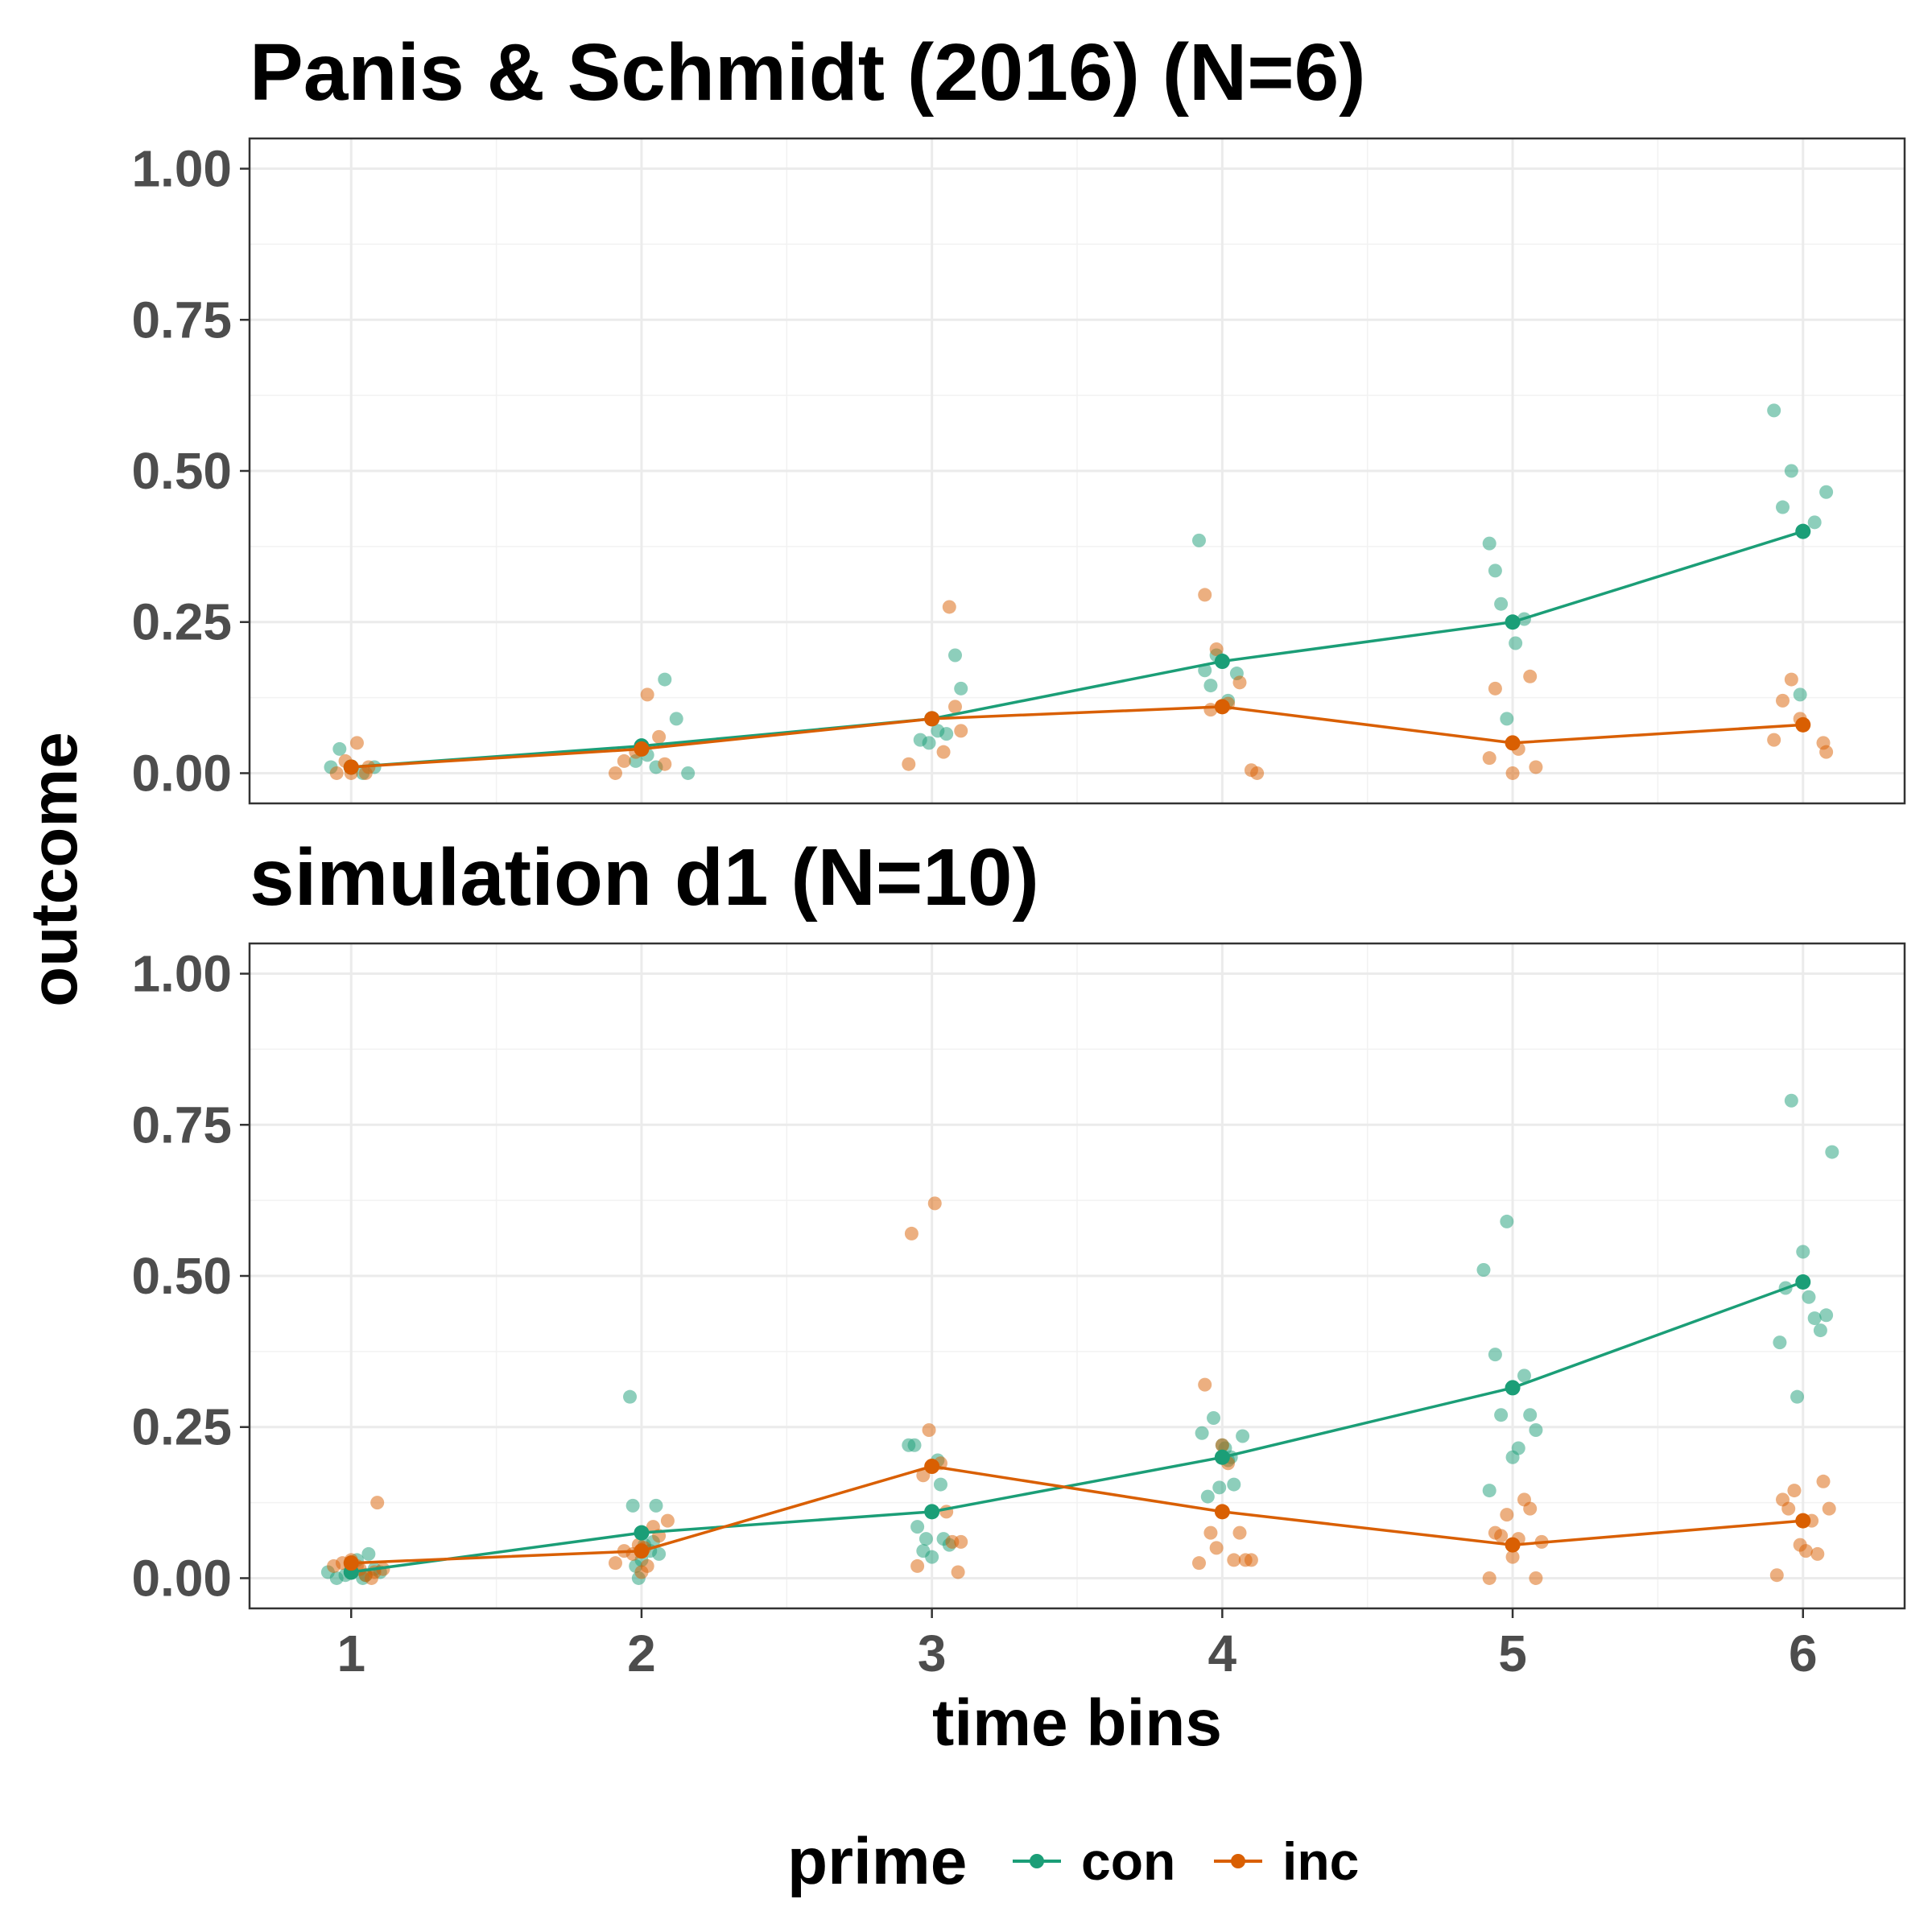  What do you see at coordinates (1077, 1723) in the screenshot?
I see `x-axis-title: time bins` at bounding box center [1077, 1723].